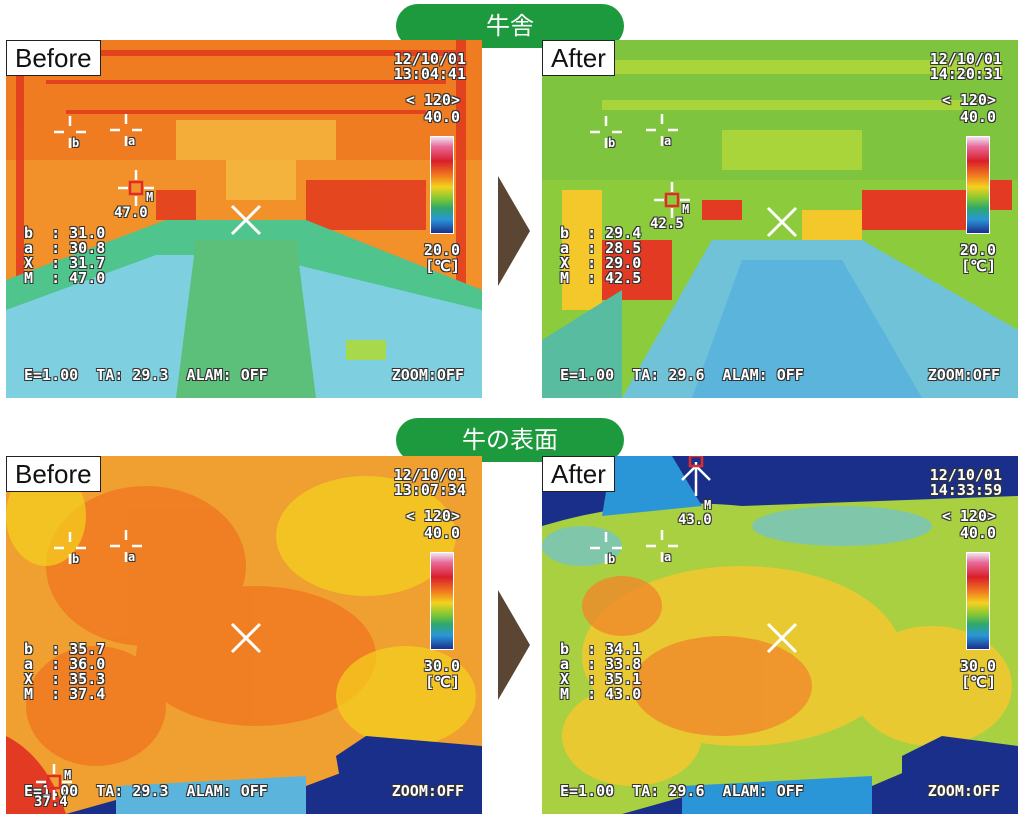 The height and width of the screenshot is (820, 1024). What do you see at coordinates (601, 233) in the screenshot?
I see `reading-b: b : 29.4` at bounding box center [601, 233].